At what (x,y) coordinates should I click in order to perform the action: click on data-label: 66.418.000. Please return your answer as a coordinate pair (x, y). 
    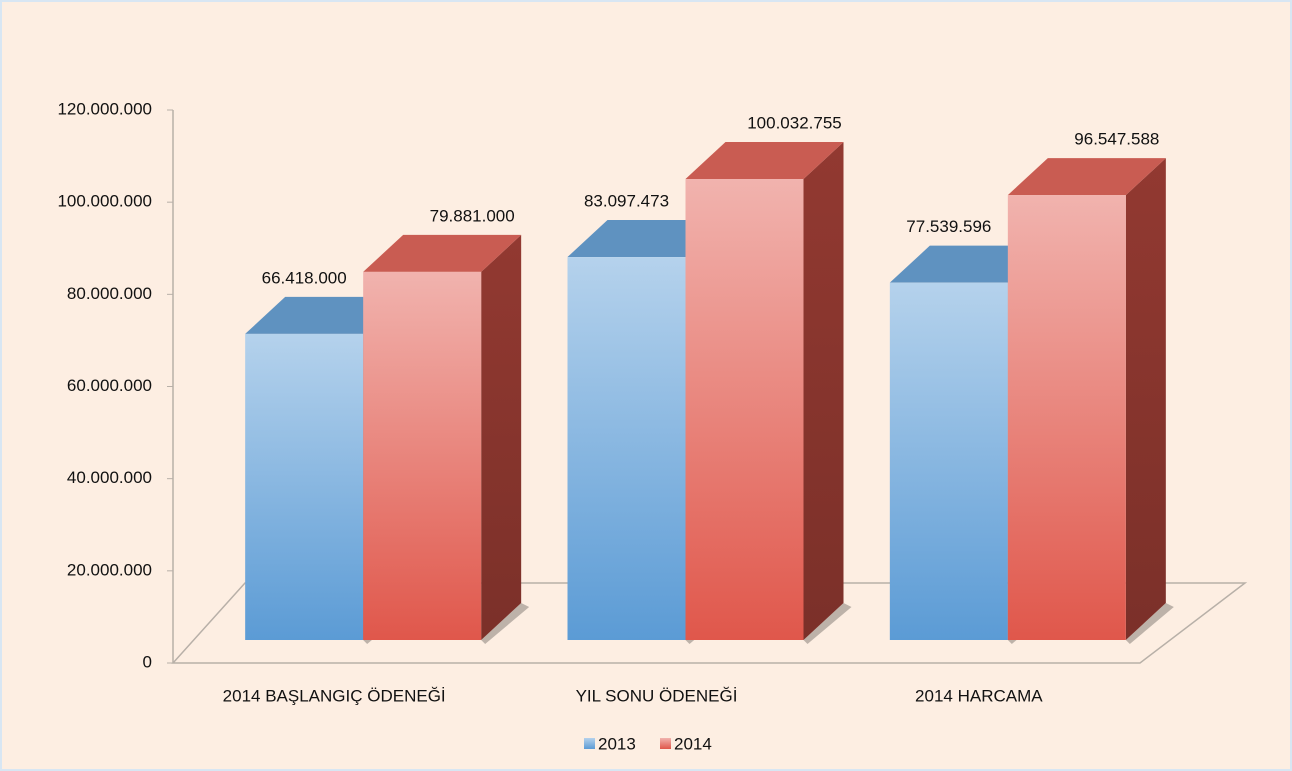
    Looking at the image, I should click on (304, 277).